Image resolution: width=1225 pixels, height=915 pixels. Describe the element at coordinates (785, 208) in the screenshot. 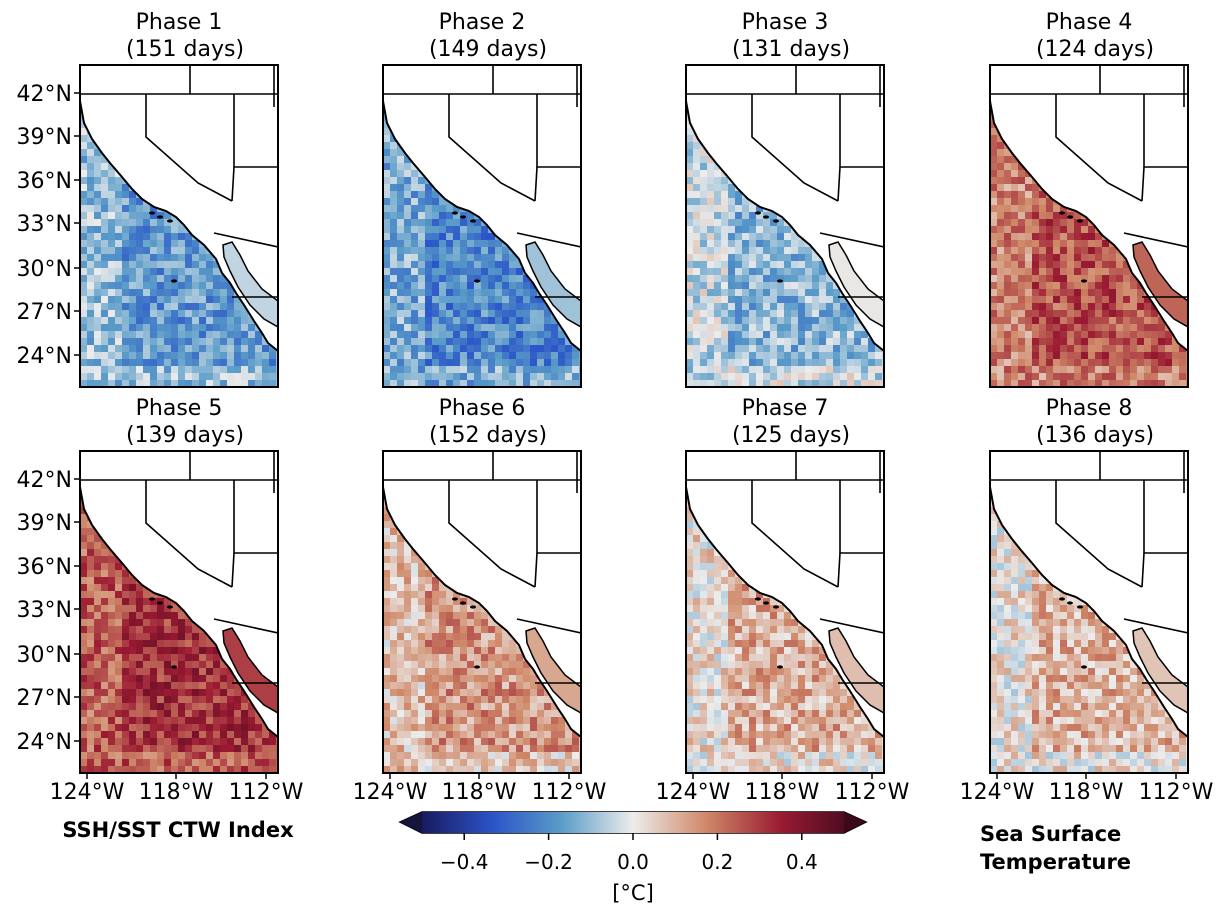

I see `land-mask` at that location.